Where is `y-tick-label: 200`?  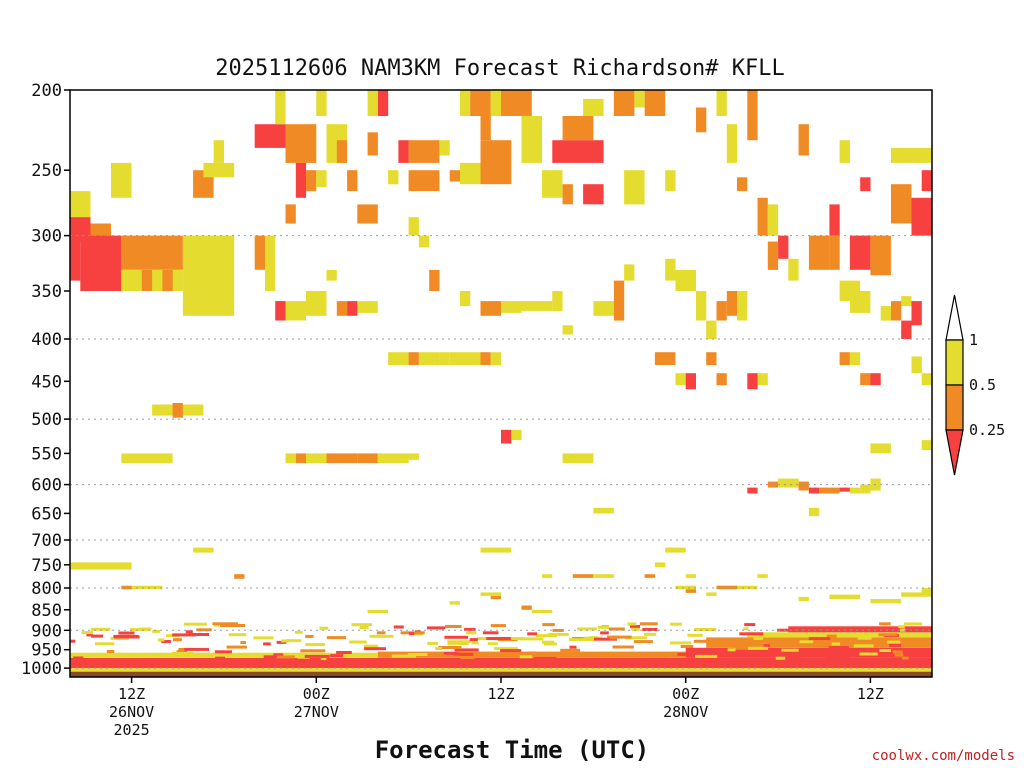 y-tick-label: 200 is located at coordinates (46, 91).